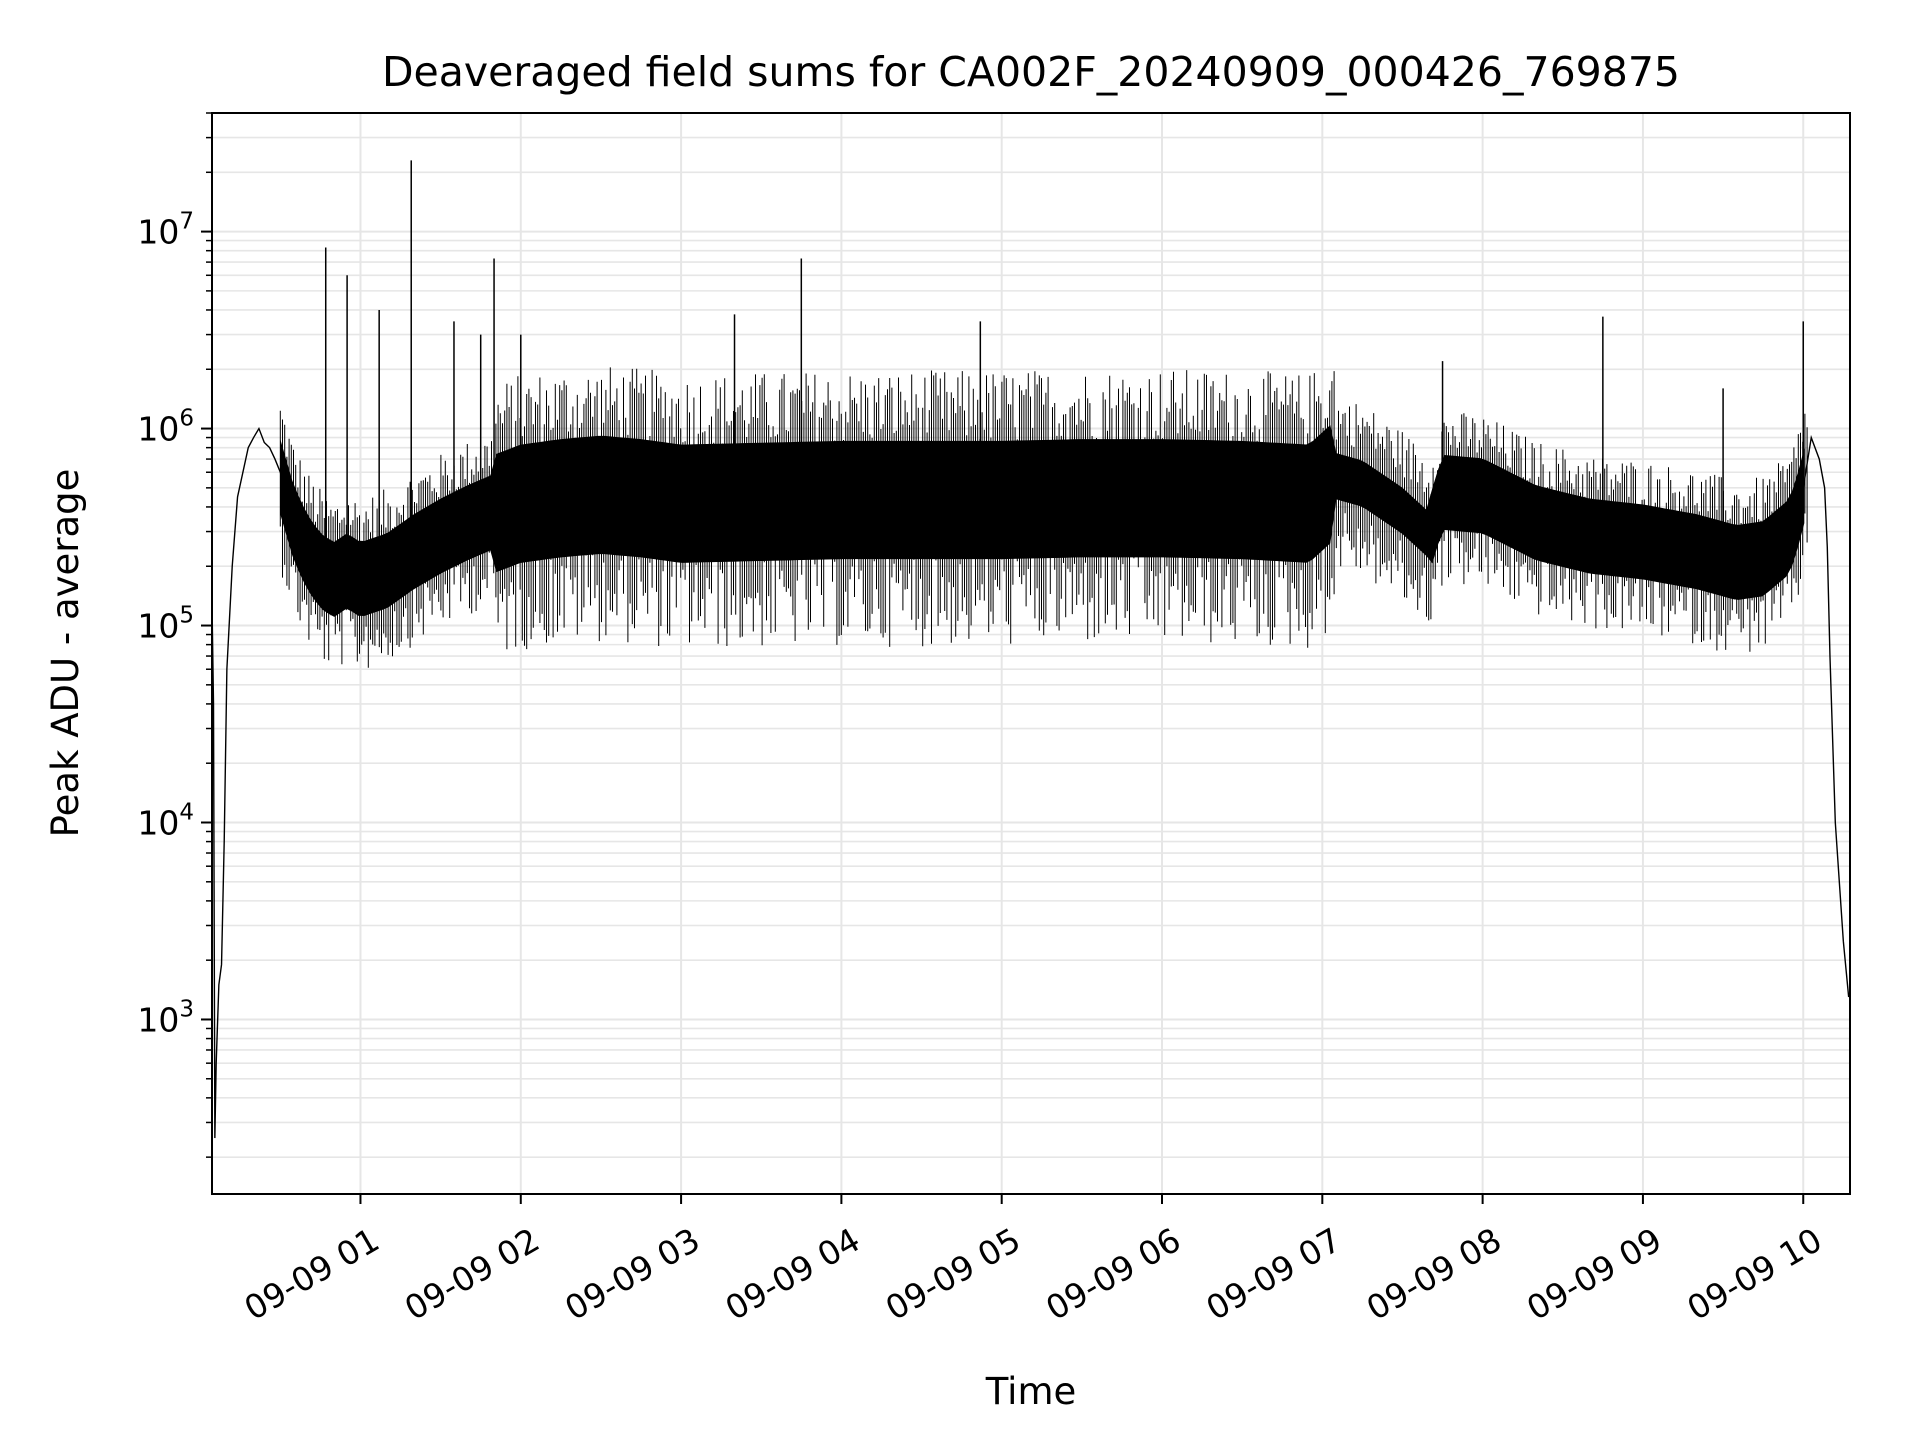  Describe the element at coordinates (65, 653) in the screenshot. I see `y-axis-label: Peak ADU - average` at that location.